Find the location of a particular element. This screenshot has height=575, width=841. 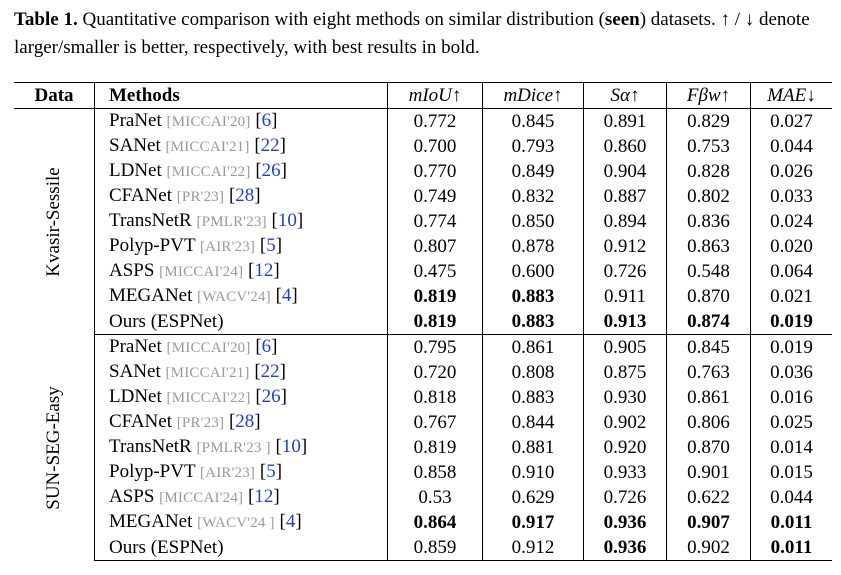

method-cell: Polyp-PVT [AIR'23] [5] is located at coordinates (241, 472).